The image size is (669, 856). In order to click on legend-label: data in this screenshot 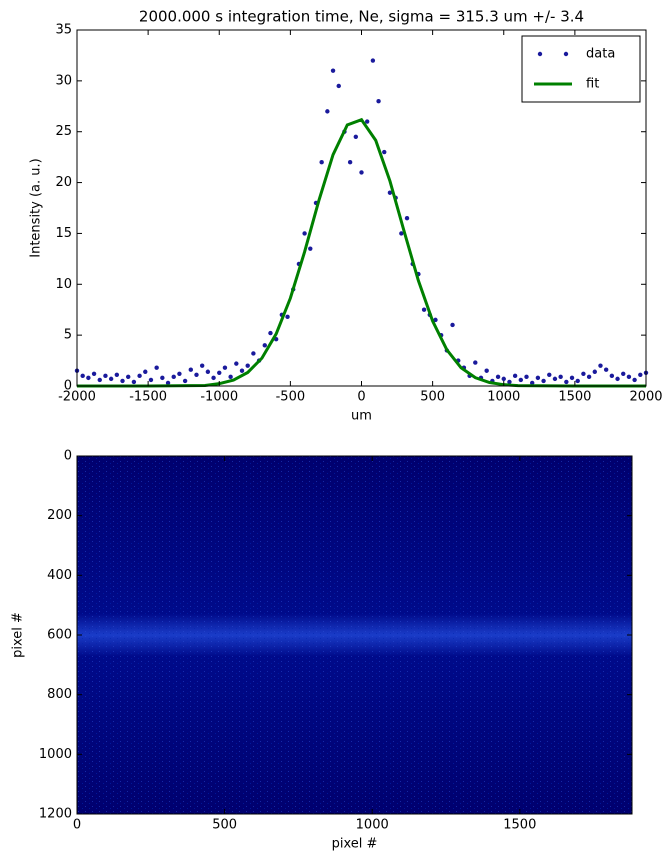, I will do `click(600, 54)`.